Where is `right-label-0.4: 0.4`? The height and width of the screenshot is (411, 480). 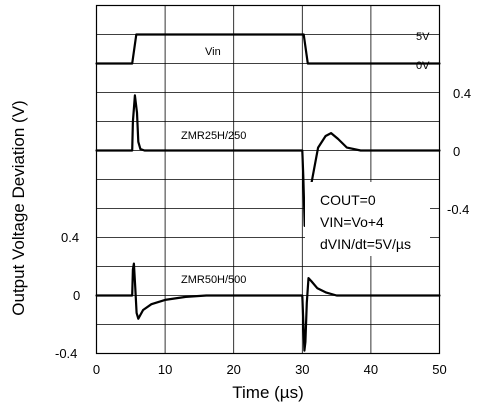
right-label-0.4: 0.4 is located at coordinates (462, 93).